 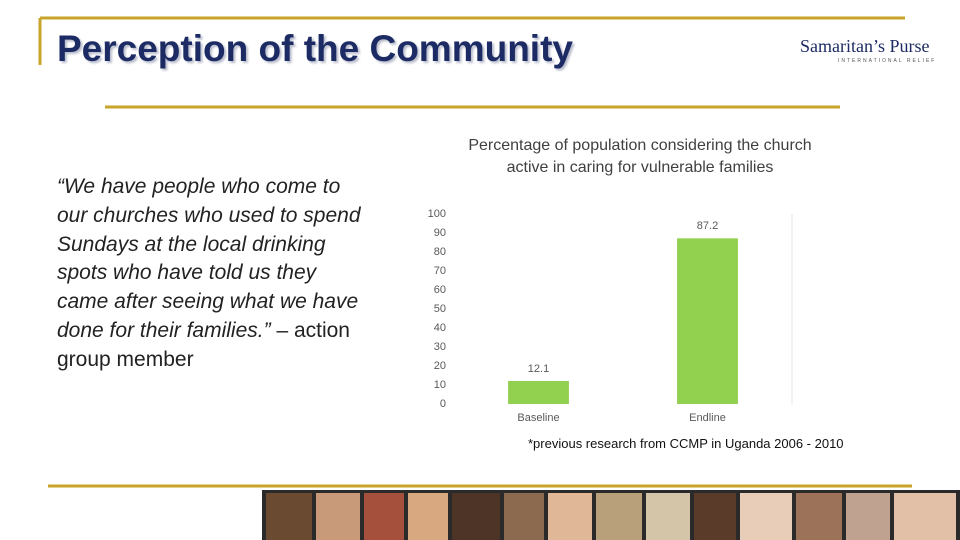 I want to click on y-tick-label: 0, so click(x=443, y=404).